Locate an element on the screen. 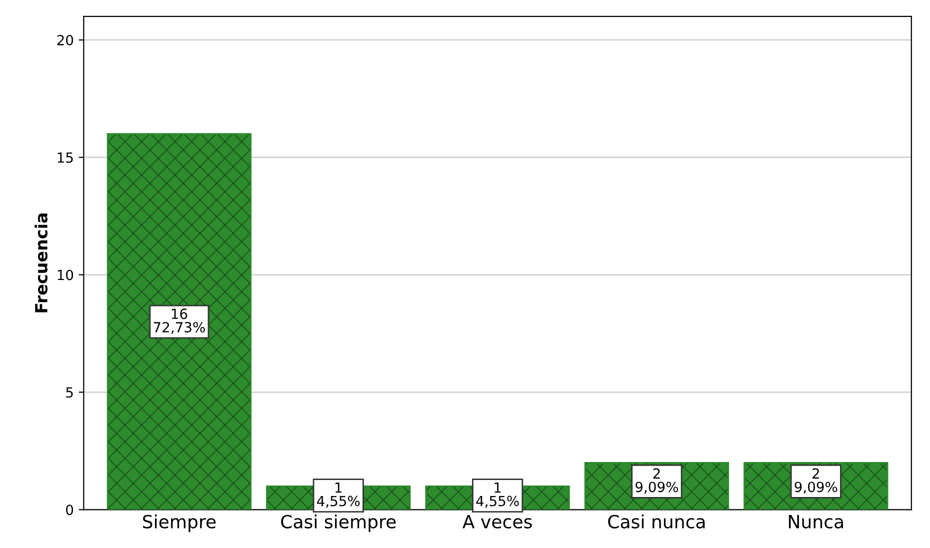 This screenshot has height=548, width=930. y-tick-label: 5 is located at coordinates (69, 392).